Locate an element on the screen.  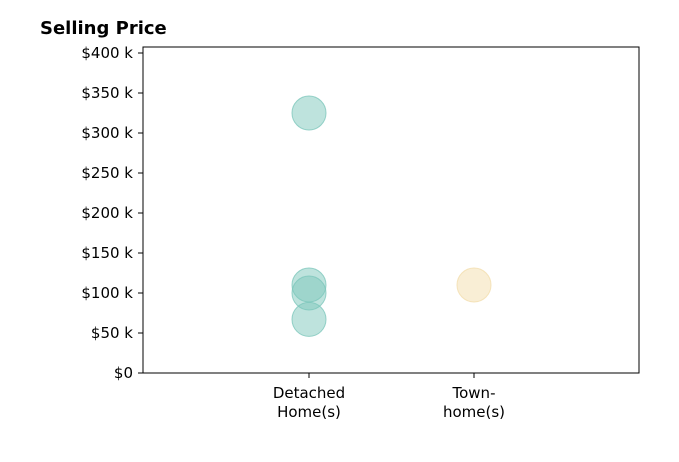
y-tick-label: $100 k is located at coordinates (107, 293).